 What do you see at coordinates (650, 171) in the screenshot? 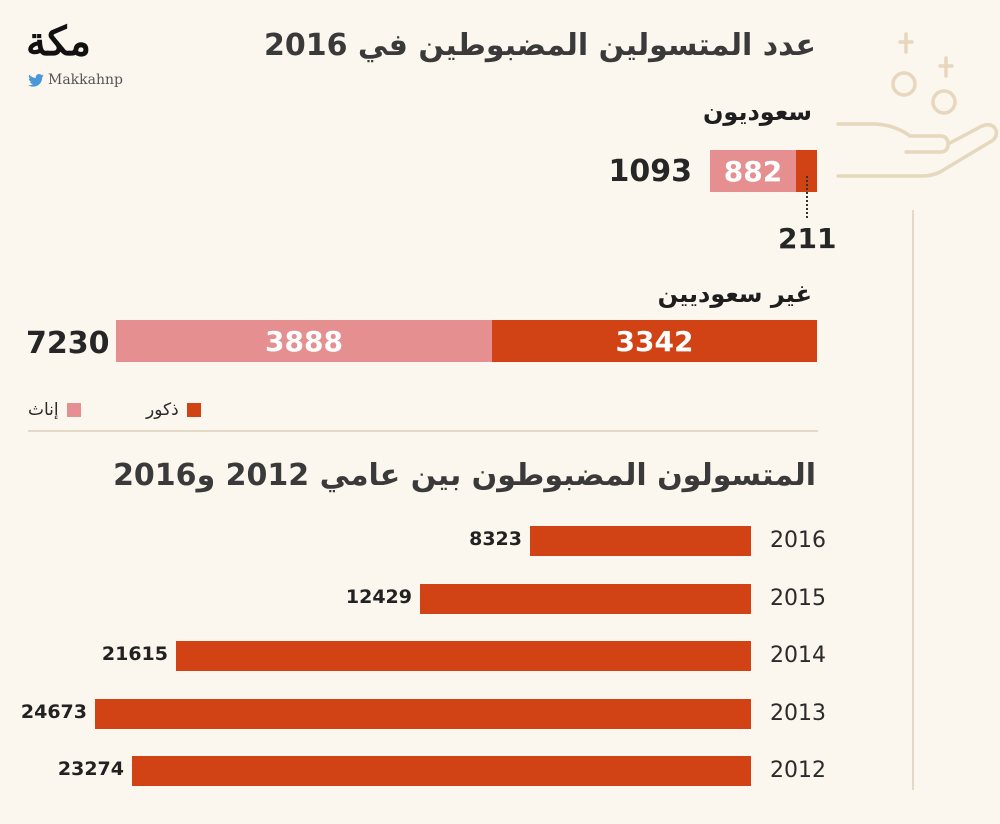
I see `saudis-total-label: 1093` at bounding box center [650, 171].